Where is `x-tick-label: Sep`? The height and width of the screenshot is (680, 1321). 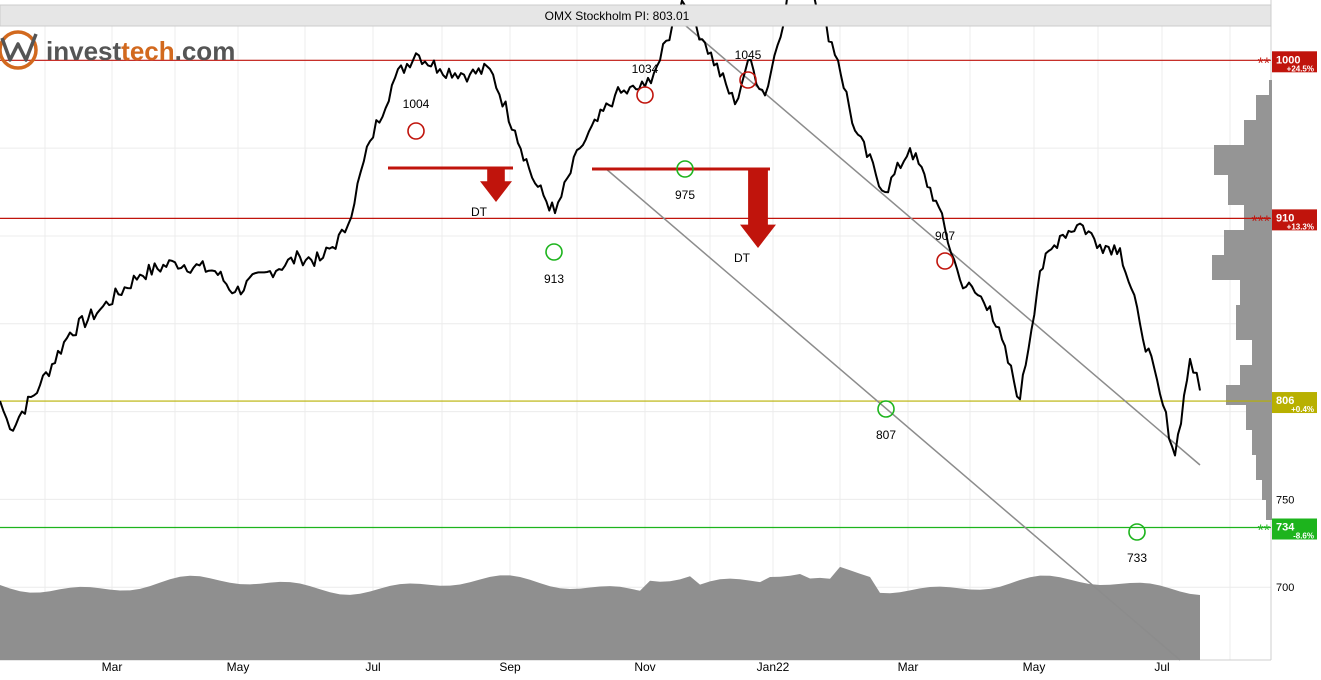 x-tick-label: Sep is located at coordinates (510, 667).